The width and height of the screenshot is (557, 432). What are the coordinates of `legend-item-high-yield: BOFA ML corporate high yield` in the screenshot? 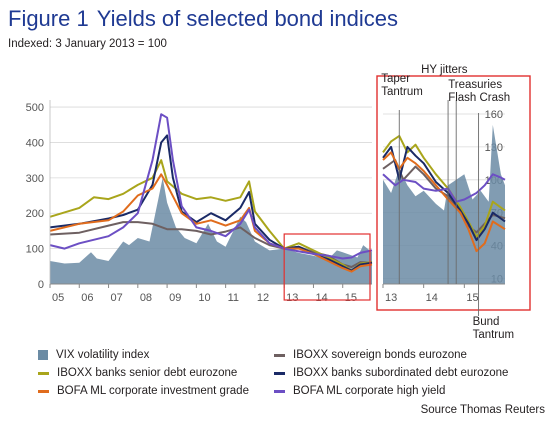 It's located at (359, 391).